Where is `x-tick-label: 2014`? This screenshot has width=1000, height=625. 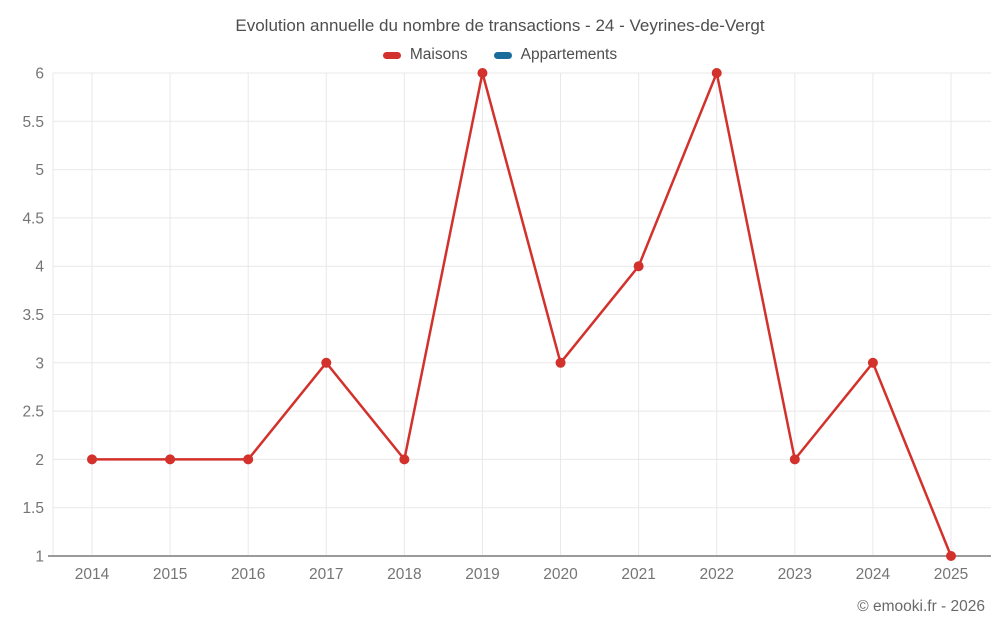 x-tick-label: 2014 is located at coordinates (92, 574).